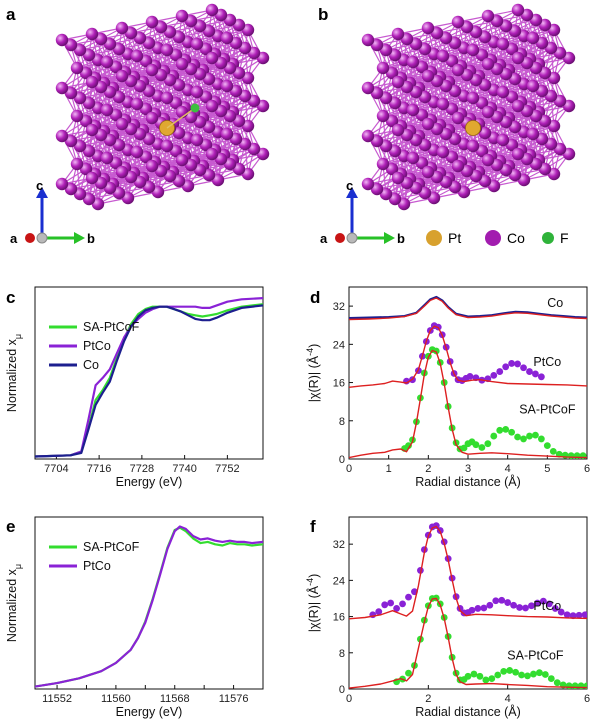 The width and height of the screenshot is (600, 721). What do you see at coordinates (234, 699) in the screenshot?
I see `x-tick-label: 11576` at bounding box center [234, 699].